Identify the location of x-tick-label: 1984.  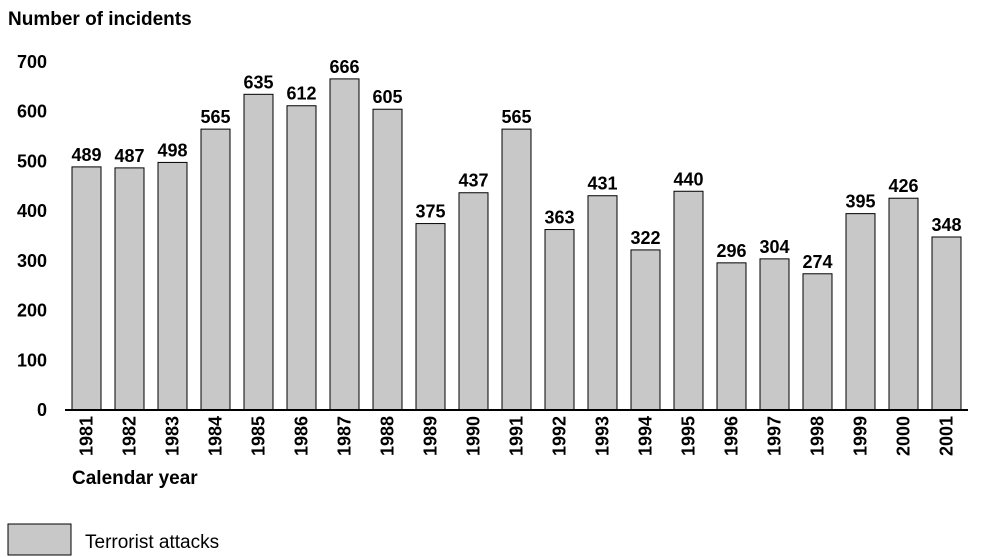
(216, 436).